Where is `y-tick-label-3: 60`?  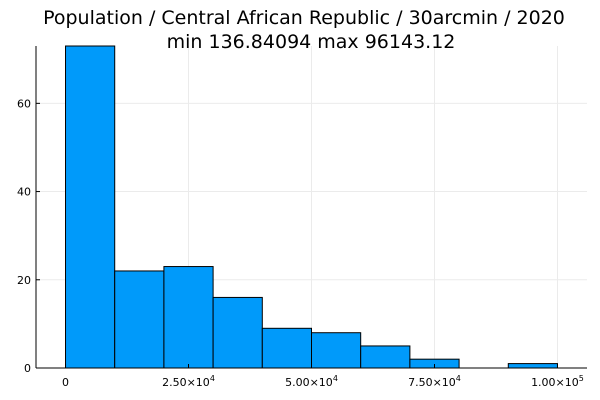 y-tick-label-3: 60 is located at coordinates (24, 103).